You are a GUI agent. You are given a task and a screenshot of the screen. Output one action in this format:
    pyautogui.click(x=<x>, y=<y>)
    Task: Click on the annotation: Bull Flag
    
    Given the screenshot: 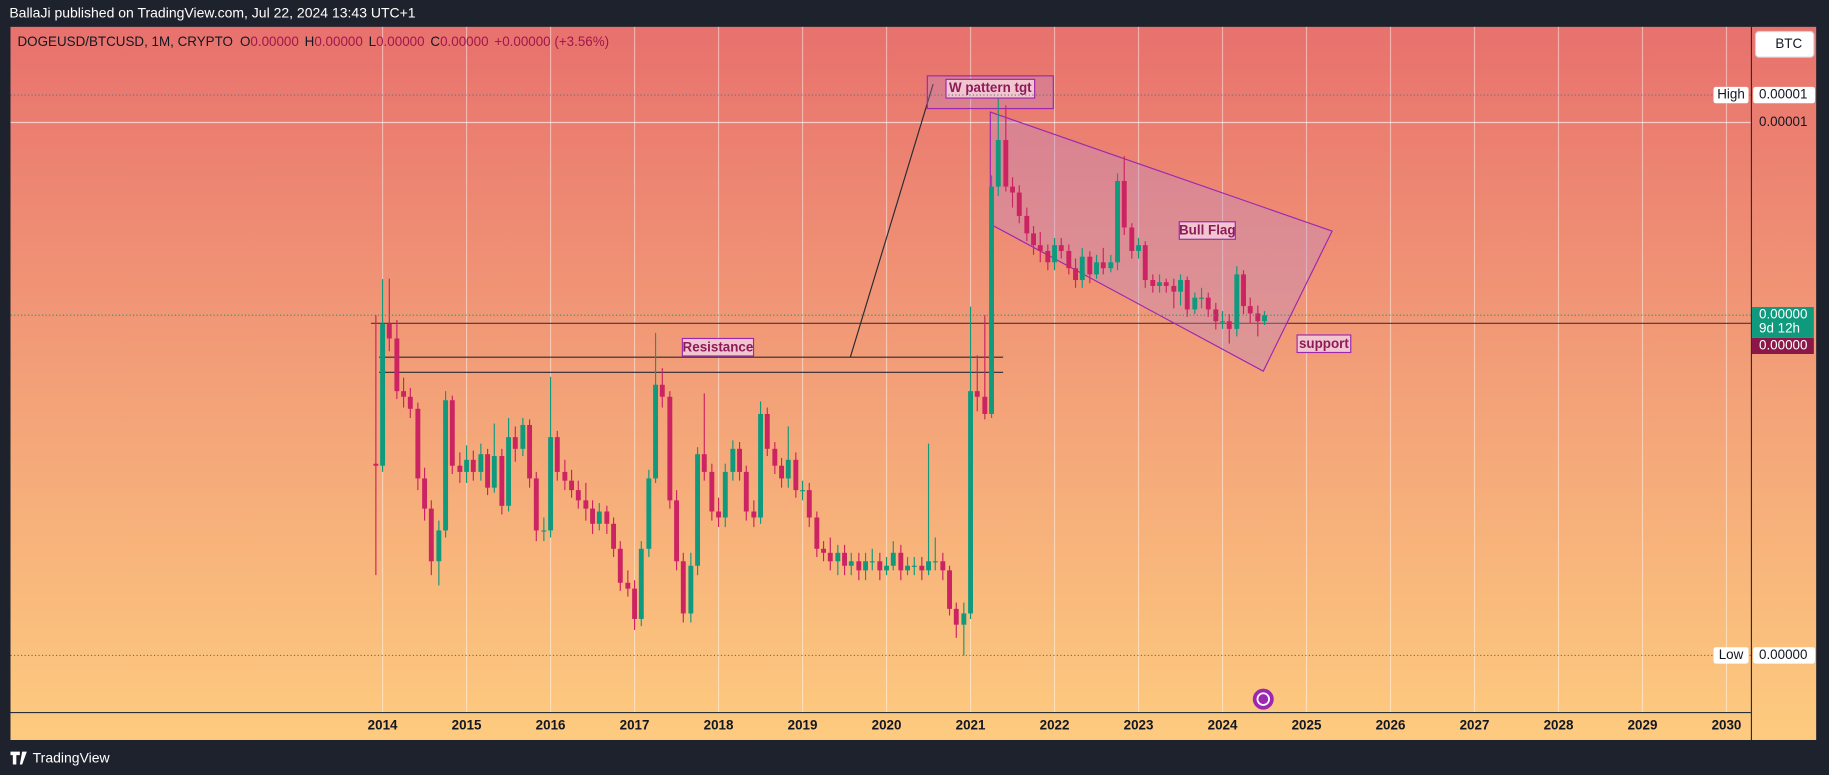 What is the action you would take?
    pyautogui.click(x=1207, y=230)
    